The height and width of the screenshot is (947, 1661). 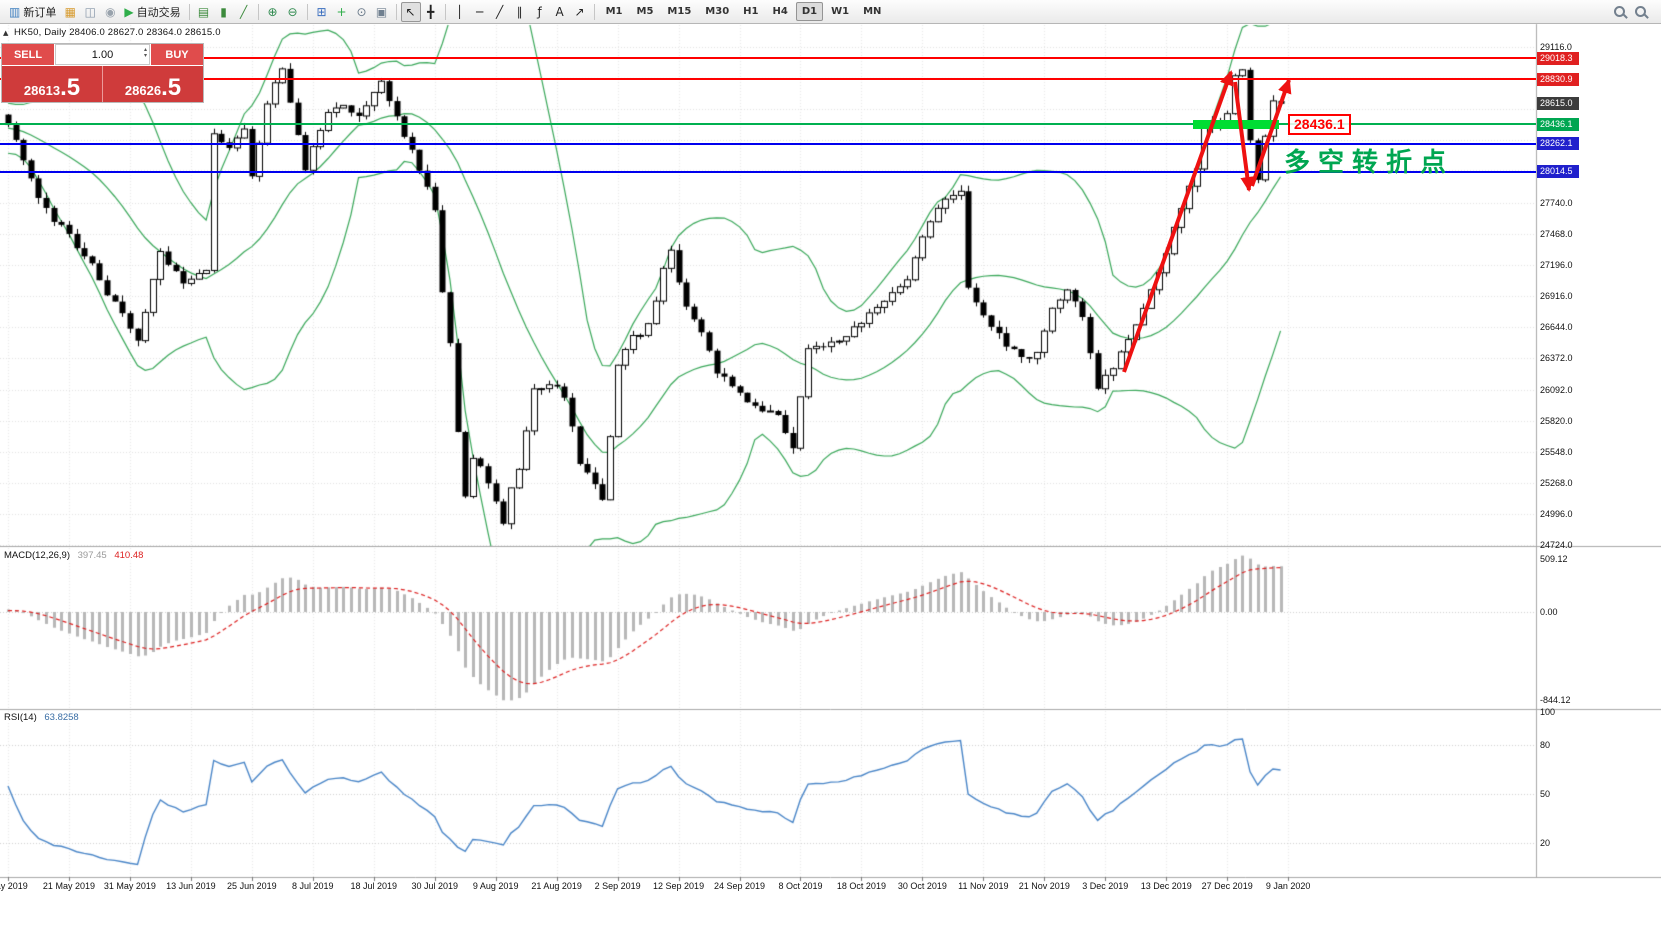 I want to click on price-axis-label: 27196.0, so click(x=1556, y=264).